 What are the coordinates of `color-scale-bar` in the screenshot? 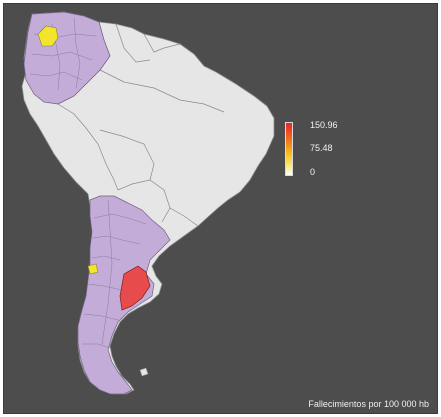 It's located at (289, 149).